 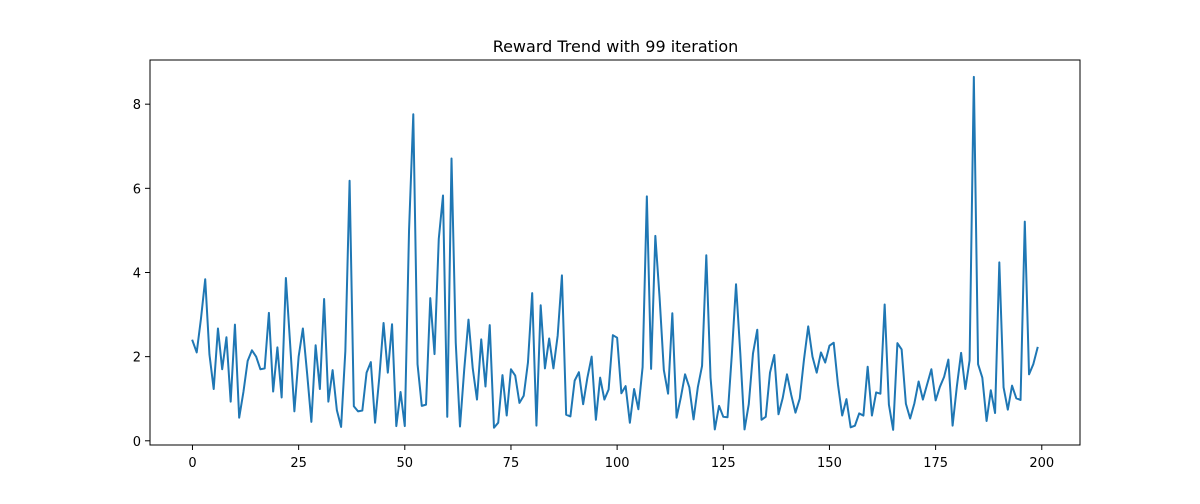 What do you see at coordinates (192, 463) in the screenshot?
I see `x-tick-label: 0` at bounding box center [192, 463].